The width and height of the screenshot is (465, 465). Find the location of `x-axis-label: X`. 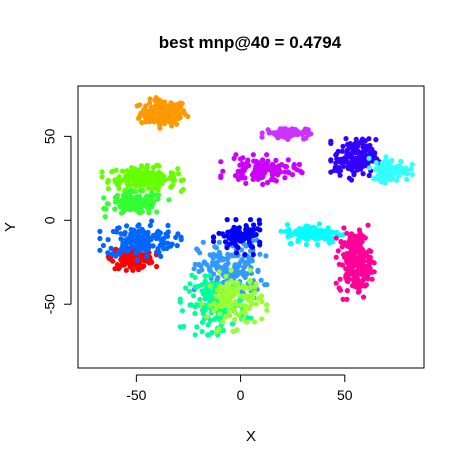

x-axis-label: X is located at coordinates (251, 436).